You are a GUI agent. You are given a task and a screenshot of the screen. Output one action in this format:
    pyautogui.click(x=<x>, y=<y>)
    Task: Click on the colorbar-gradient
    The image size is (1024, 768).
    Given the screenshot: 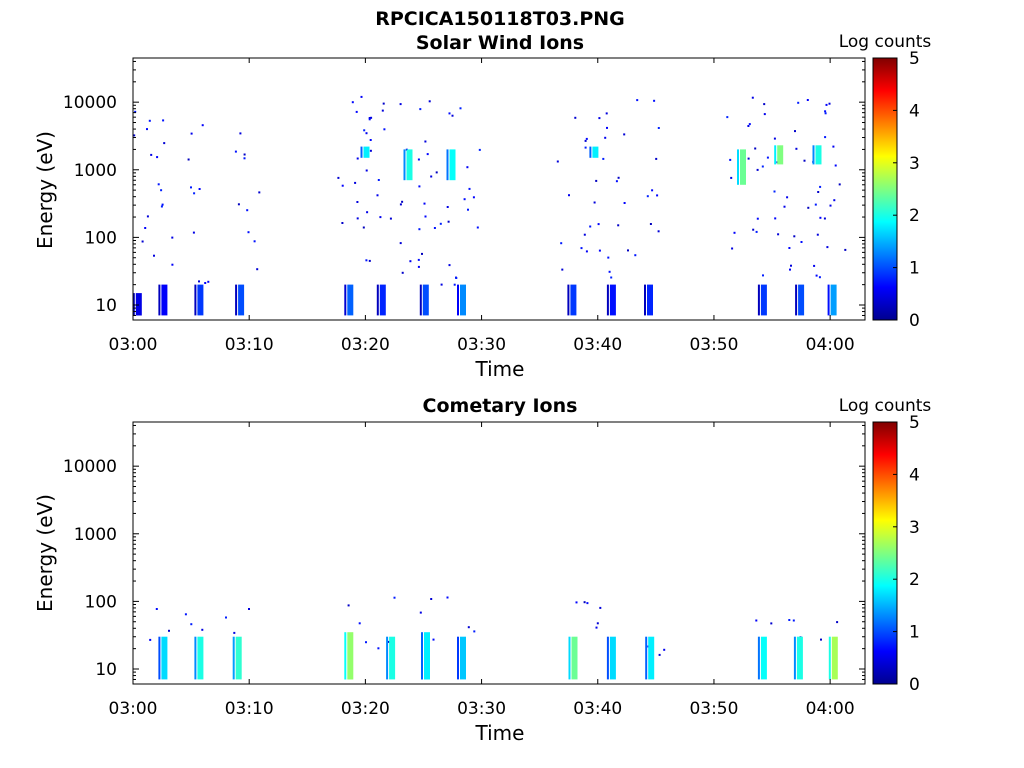 What is the action you would take?
    pyautogui.click(x=885, y=553)
    